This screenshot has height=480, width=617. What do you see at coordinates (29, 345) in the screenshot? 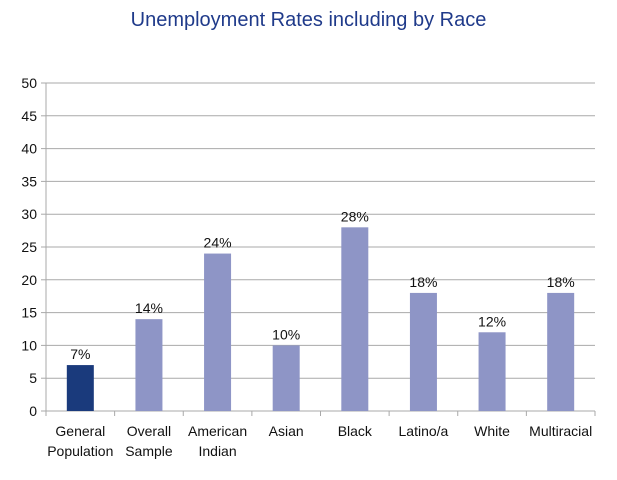
I see `y-tick-label: 10` at bounding box center [29, 345].